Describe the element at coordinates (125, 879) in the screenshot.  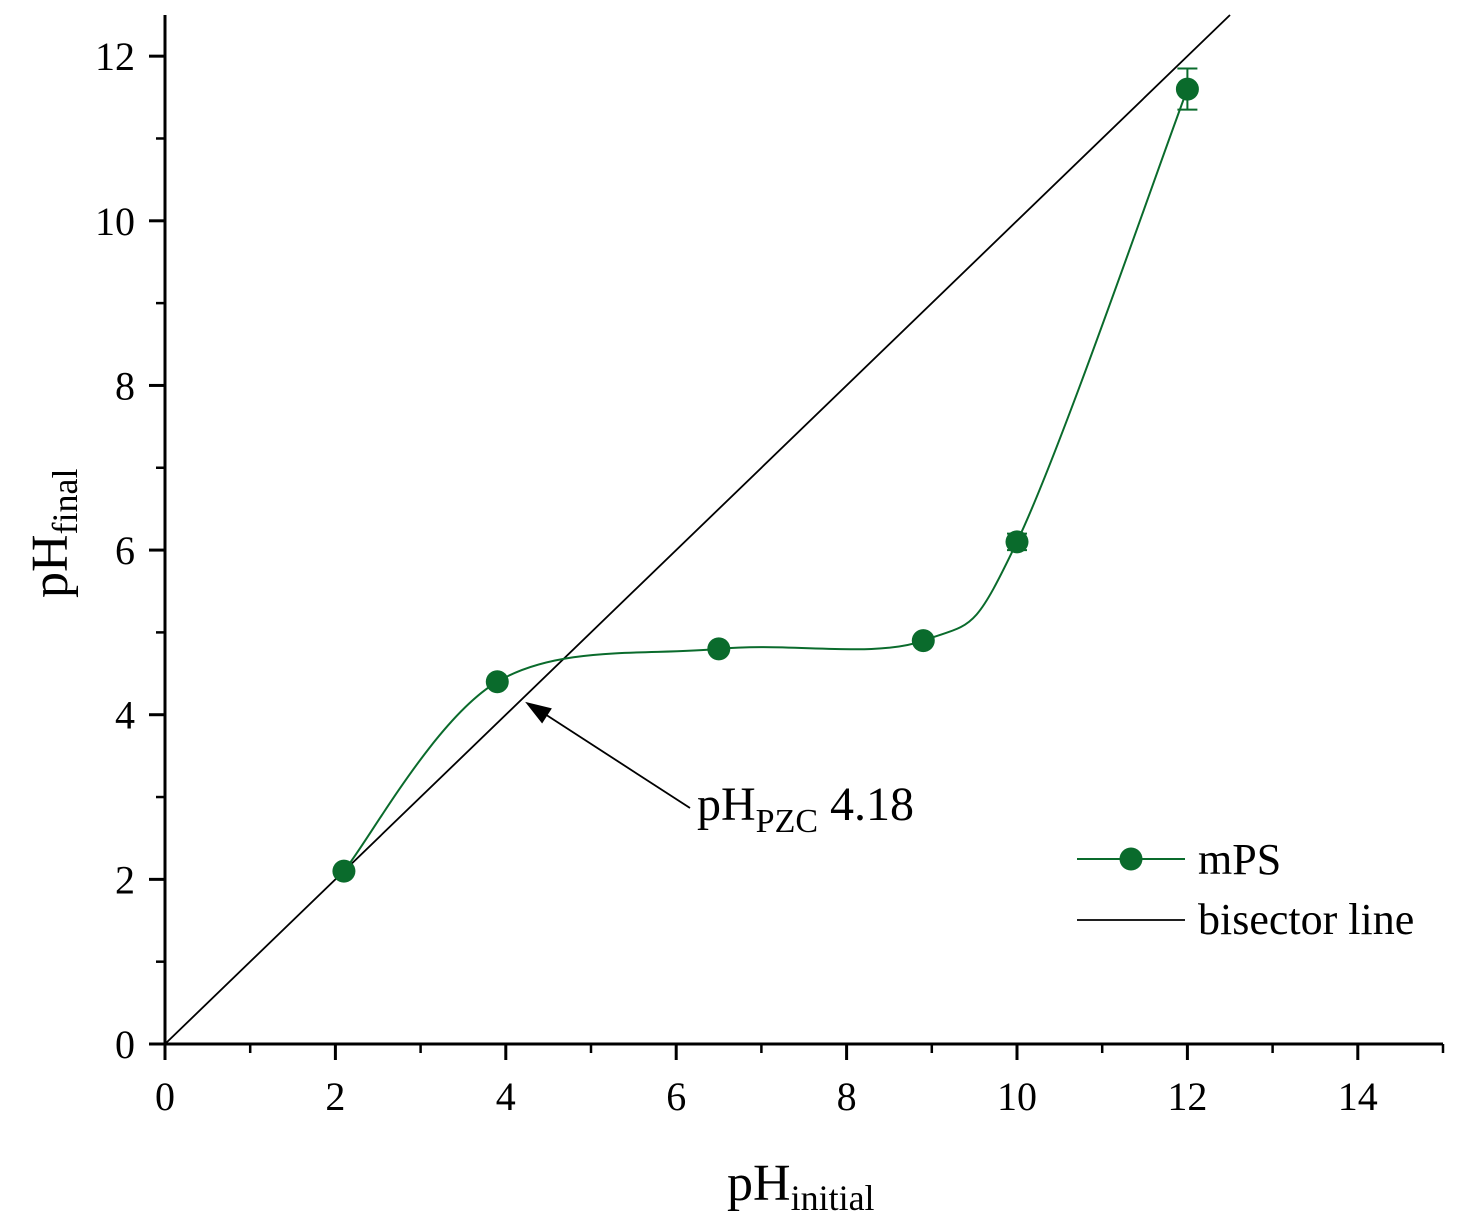
I see `y-tick-label: 2` at that location.